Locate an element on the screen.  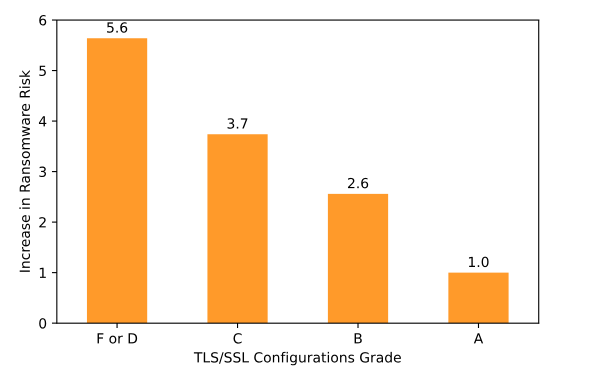
x-tick-label: C is located at coordinates (237, 338).